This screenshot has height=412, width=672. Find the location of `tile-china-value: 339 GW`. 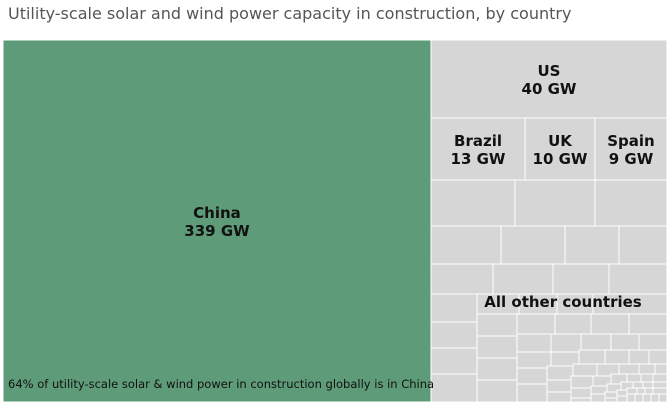

tile-china-value: 339 GW is located at coordinates (217, 231).